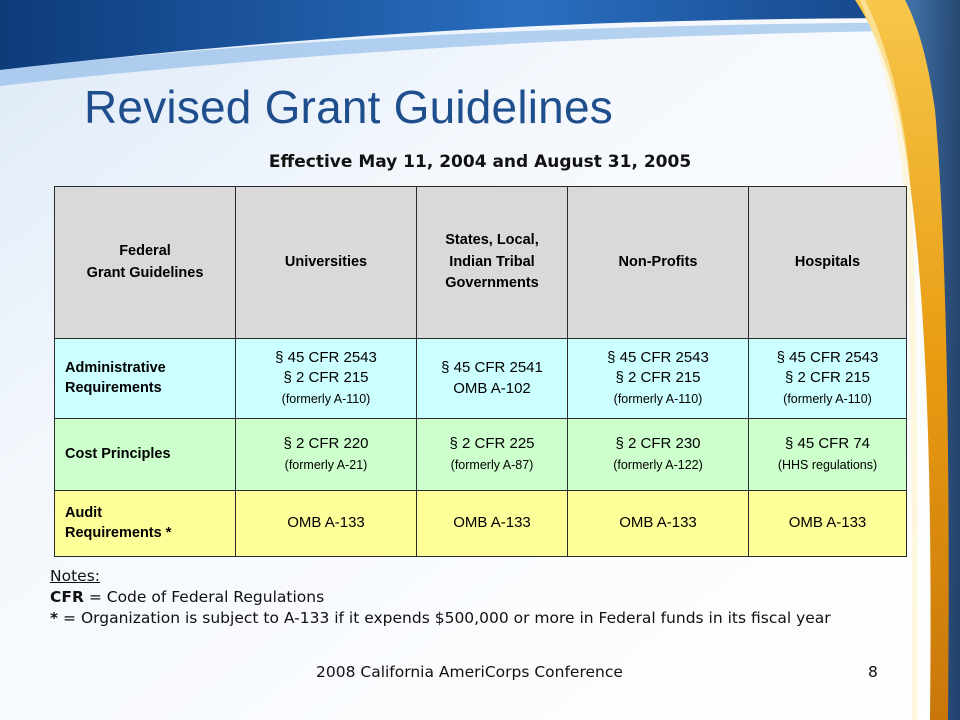 This screenshot has width=960, height=720. I want to click on cell-cost-universities: § 2 CFR 220 (formerly A-21), so click(326, 454).